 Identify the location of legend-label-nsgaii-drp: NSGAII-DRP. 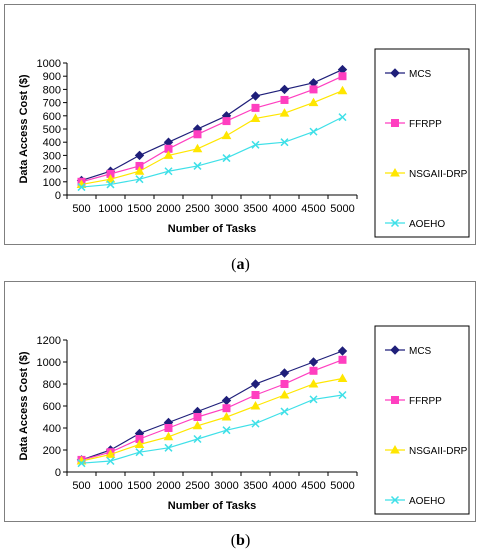
(438, 174).